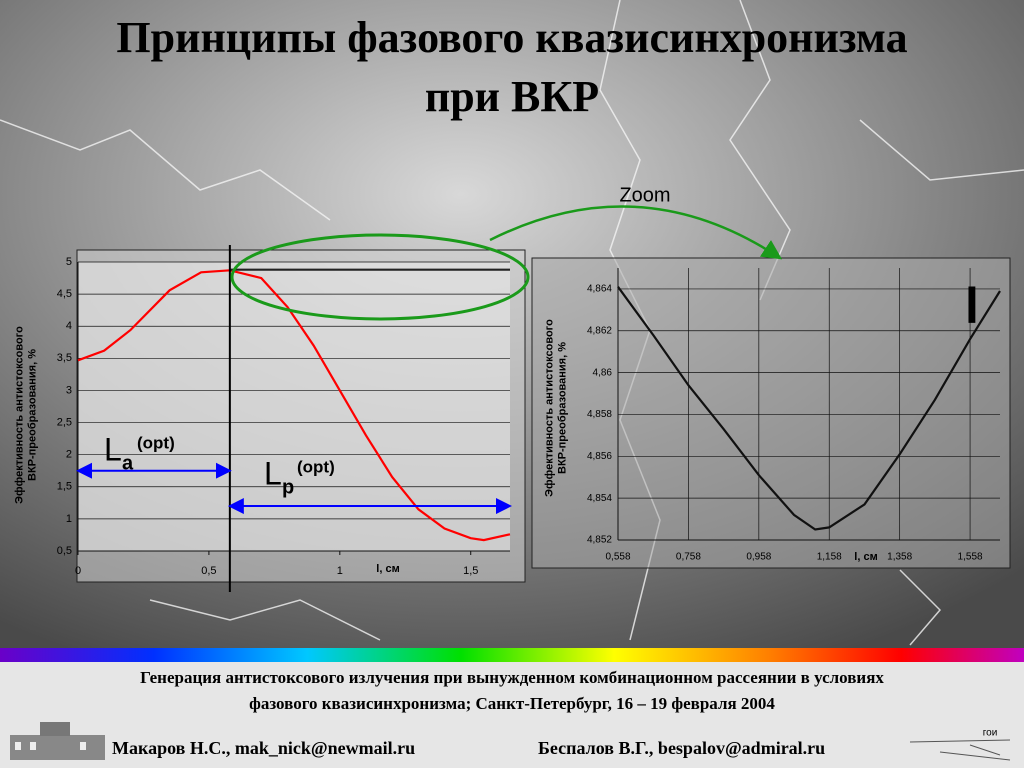  Describe the element at coordinates (960, 750) in the screenshot. I see `logo-mark` at that location.